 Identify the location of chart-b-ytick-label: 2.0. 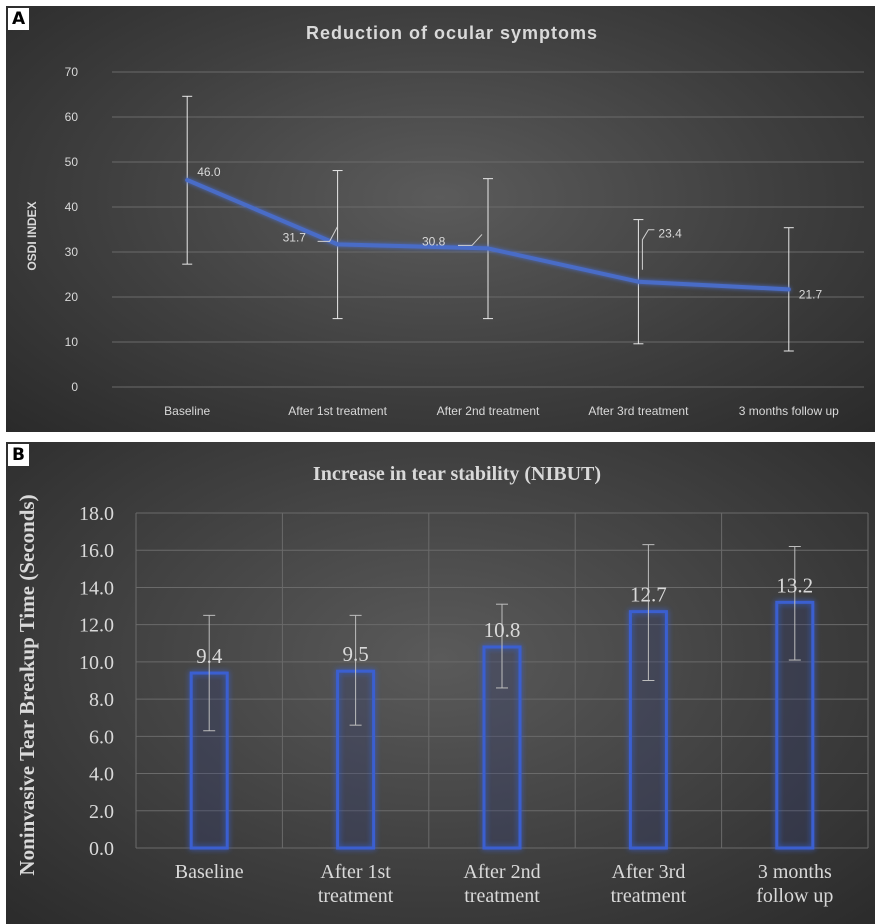
(101, 812).